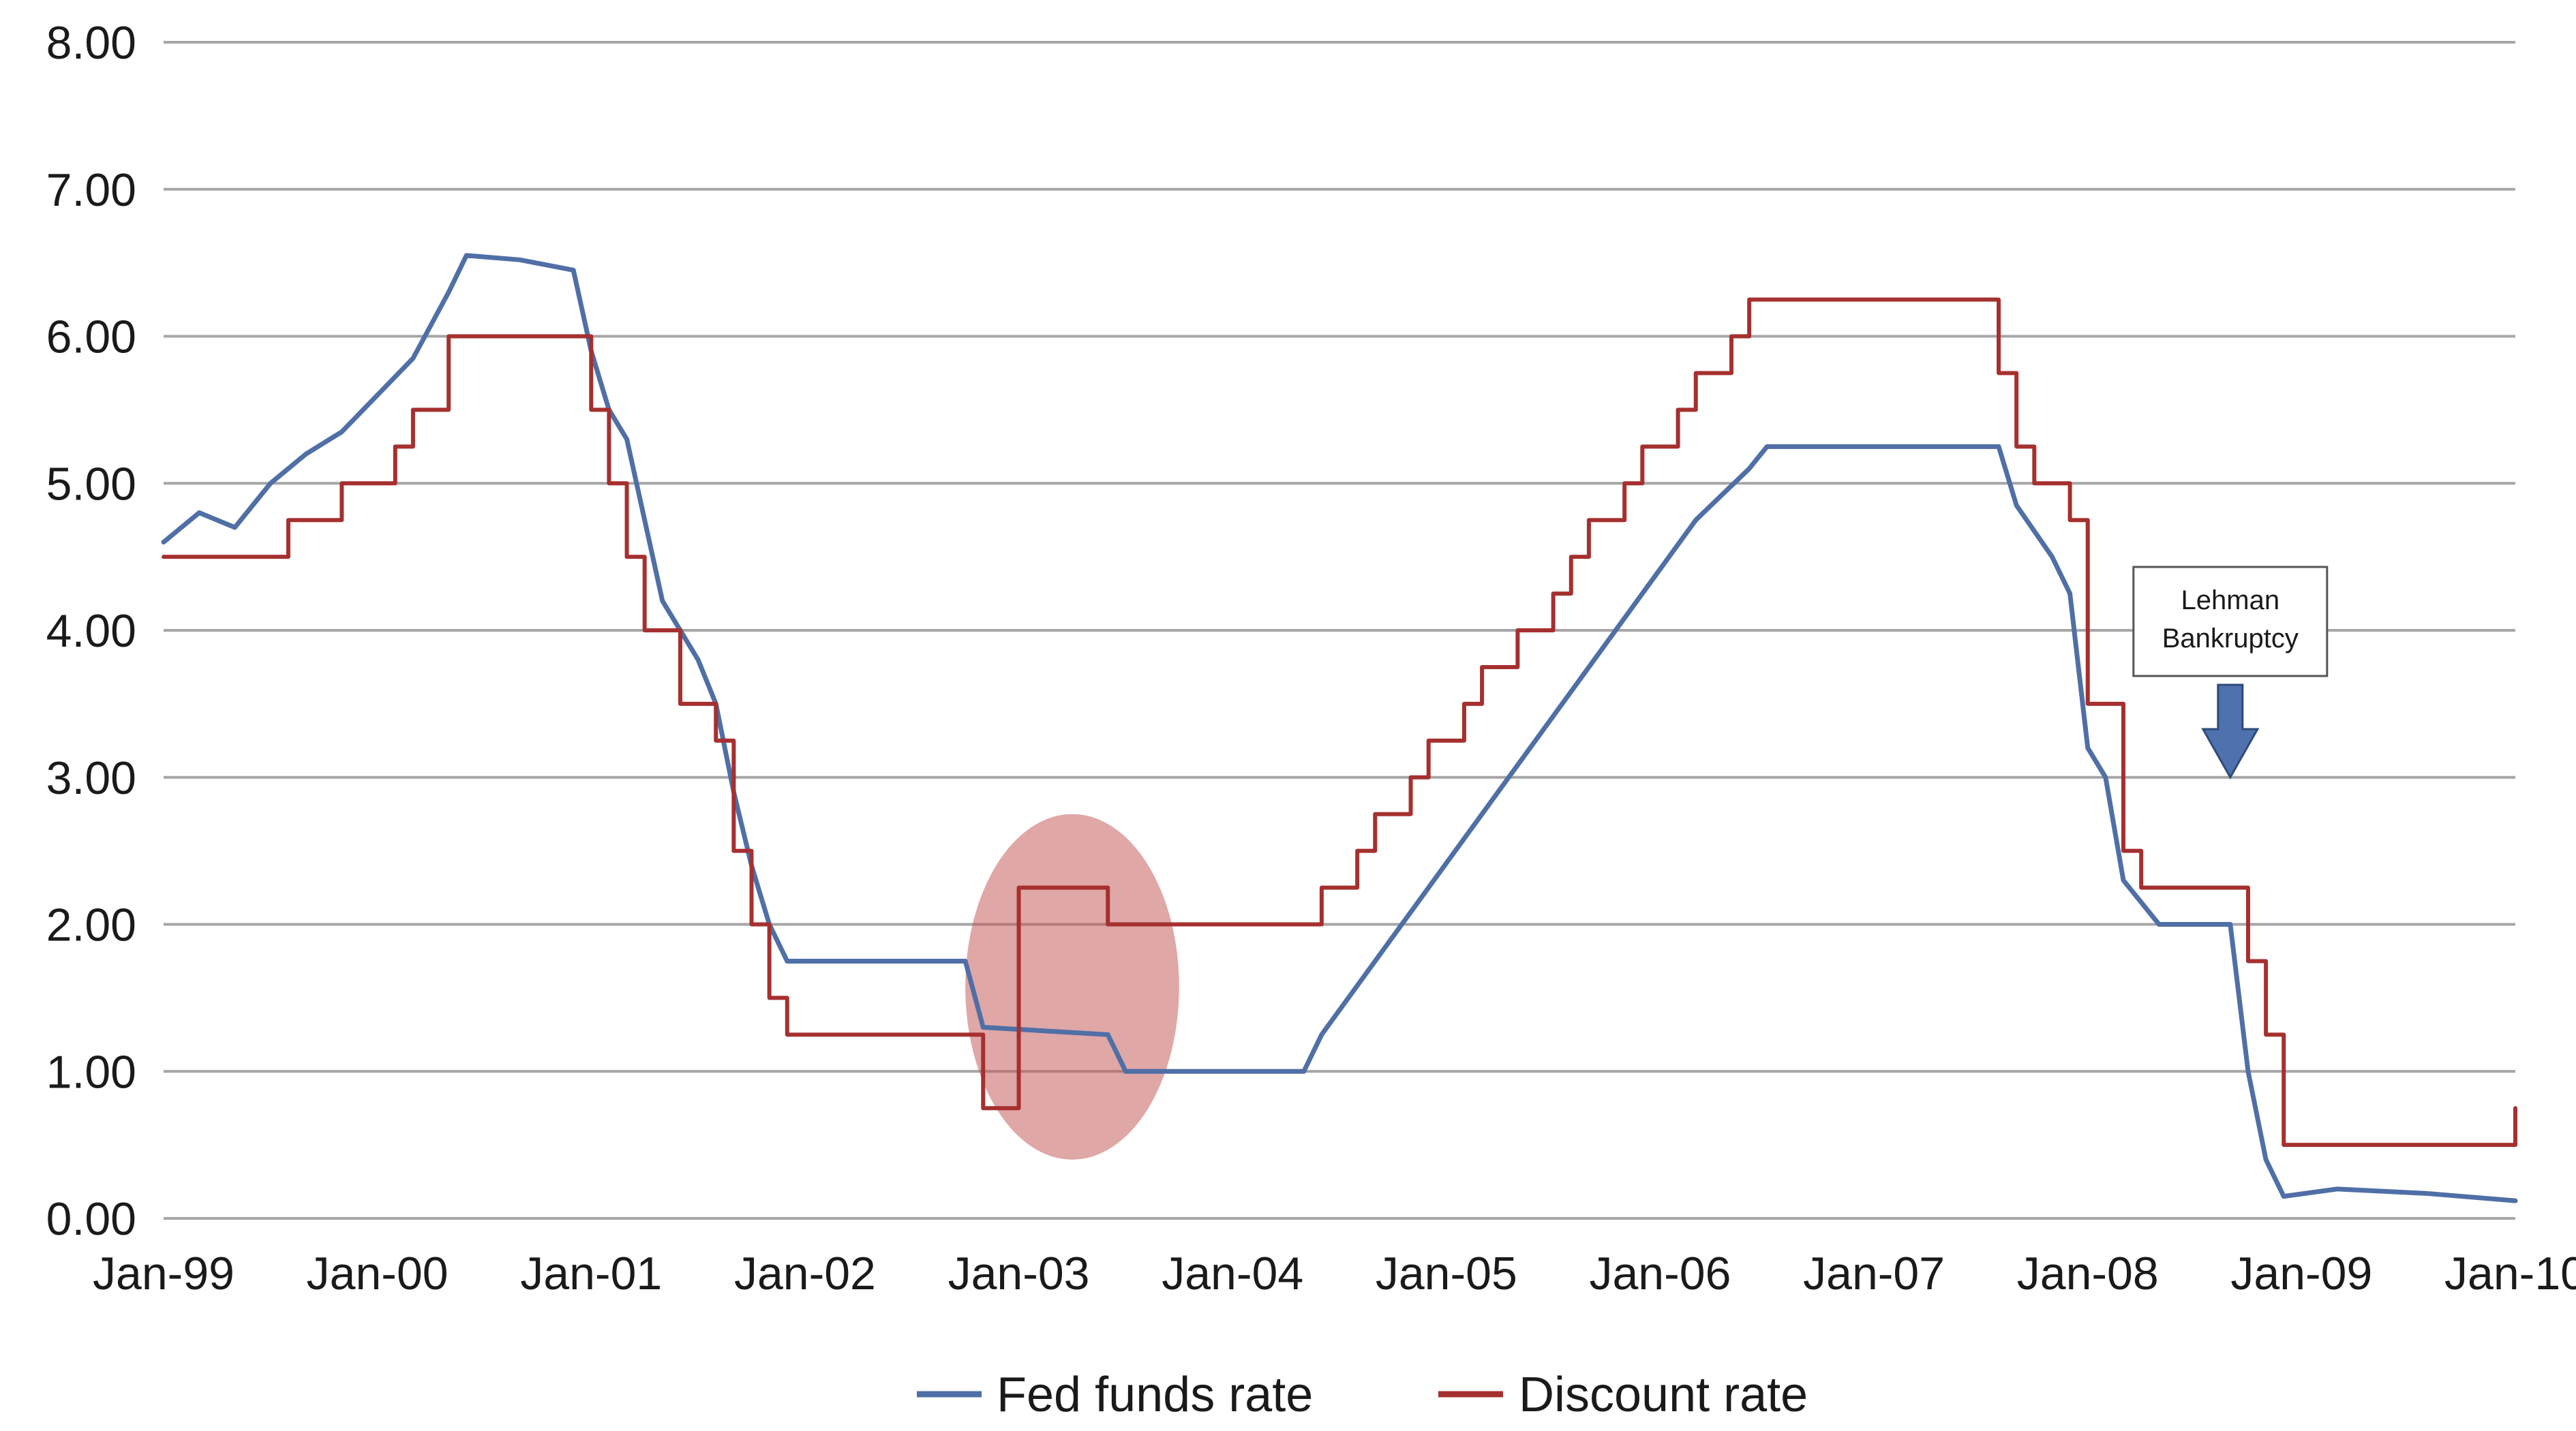 The width and height of the screenshot is (2576, 1431). I want to click on x-tick-label: Jan-05, so click(1446, 1273).